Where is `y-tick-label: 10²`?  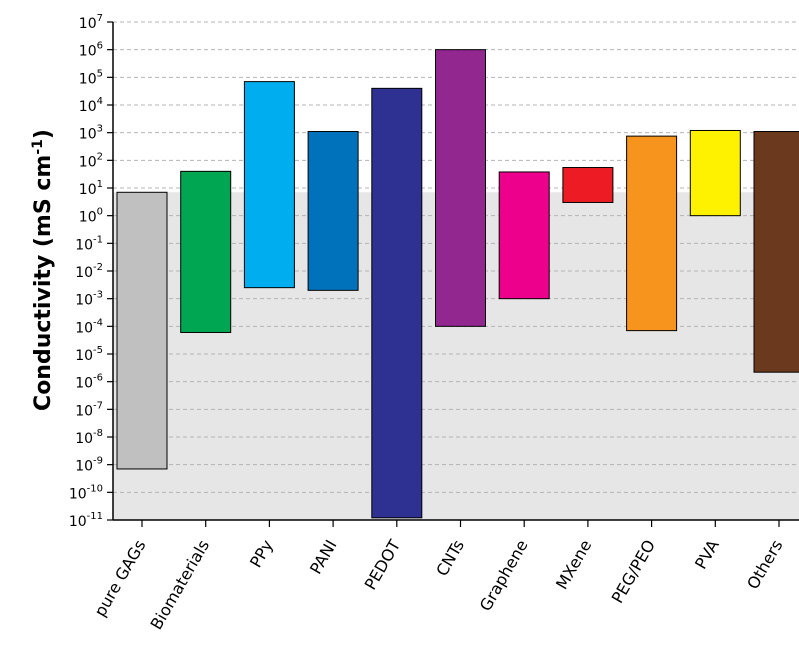
y-tick-label: 10² is located at coordinates (91, 160).